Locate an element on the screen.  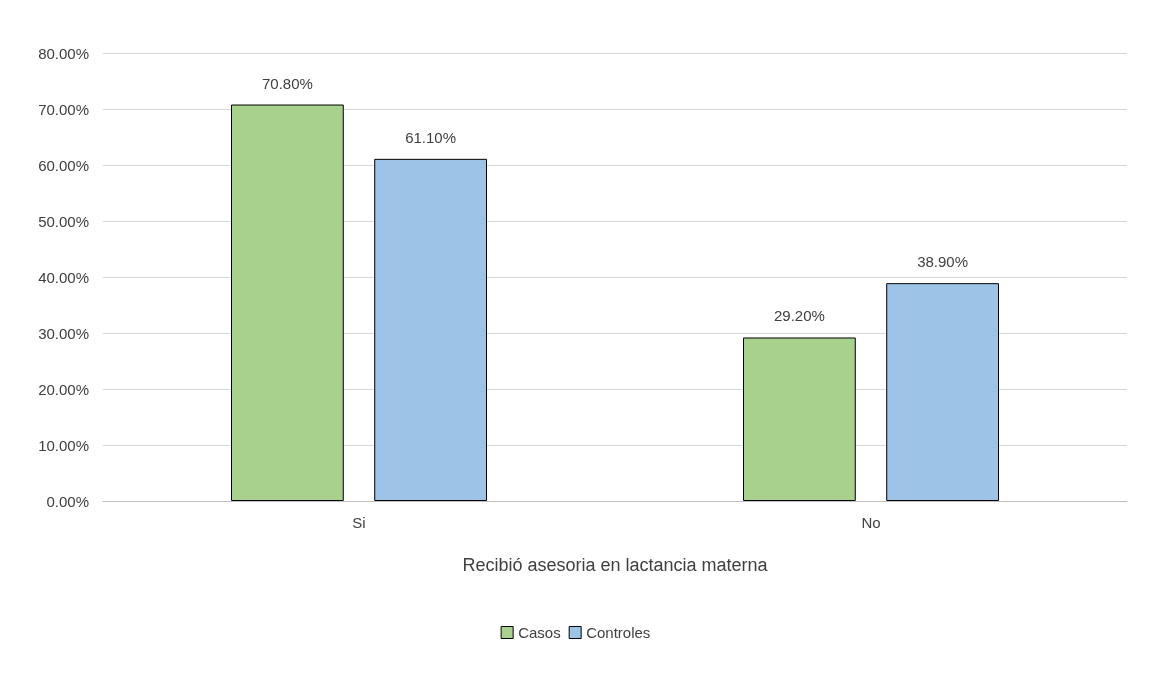
data-label: 70.80% is located at coordinates (287, 83).